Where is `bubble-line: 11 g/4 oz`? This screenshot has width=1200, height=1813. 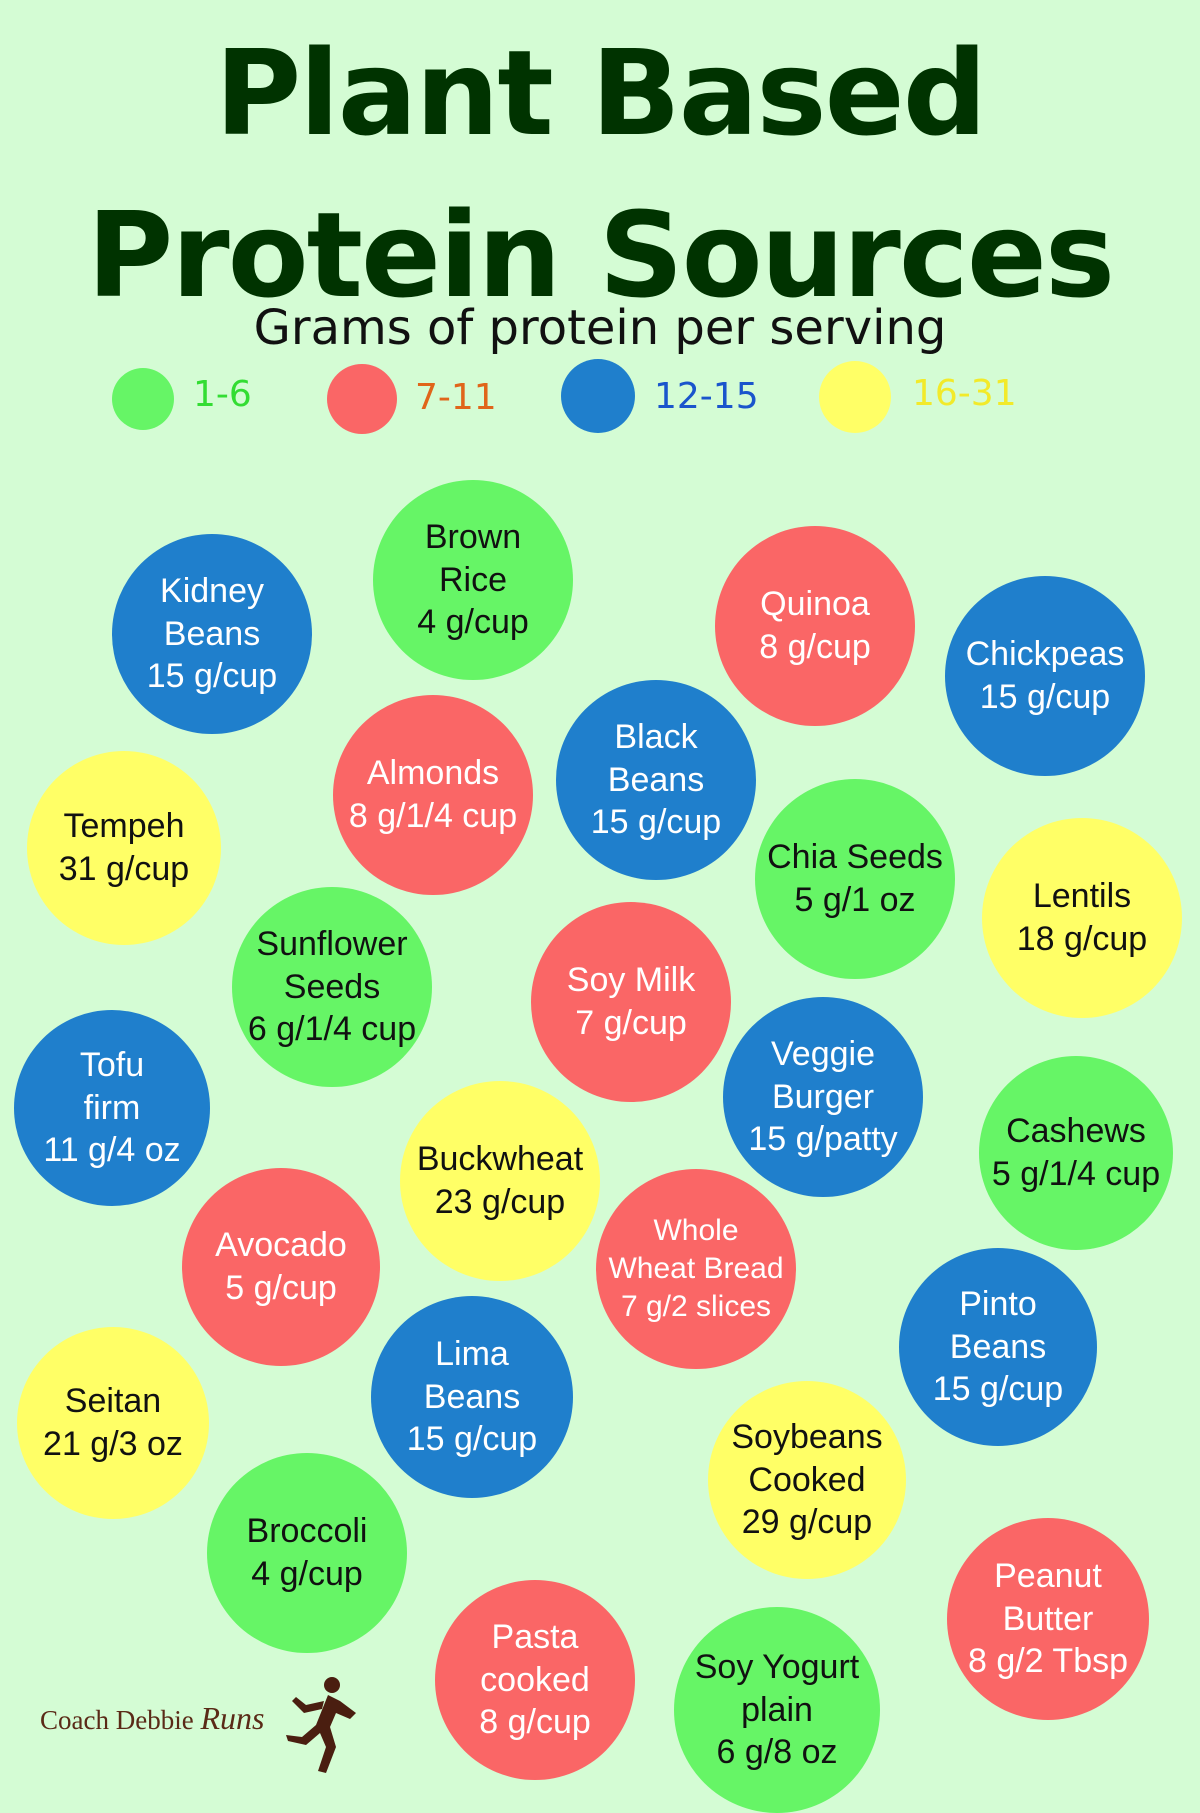
bubble-line: 11 g/4 oz is located at coordinates (112, 1150).